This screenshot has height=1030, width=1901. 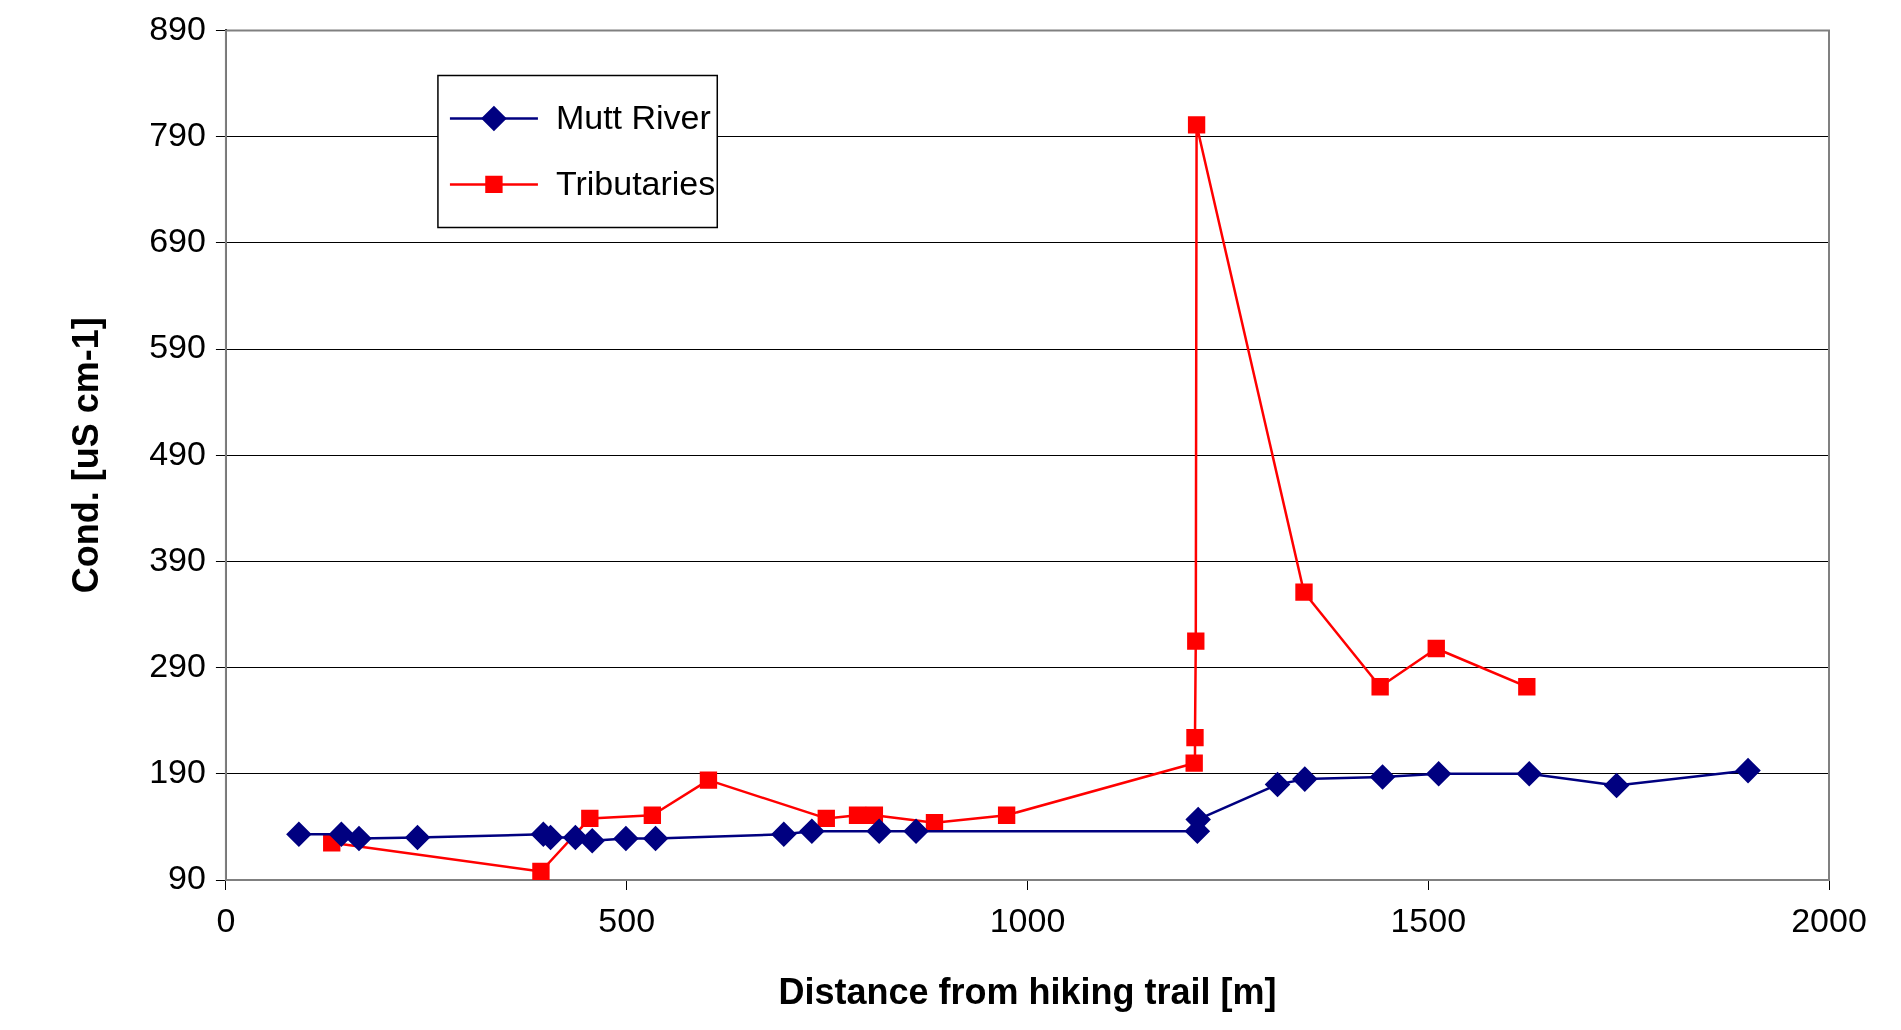 What do you see at coordinates (226, 919) in the screenshot?
I see `x-tick-label: 0` at bounding box center [226, 919].